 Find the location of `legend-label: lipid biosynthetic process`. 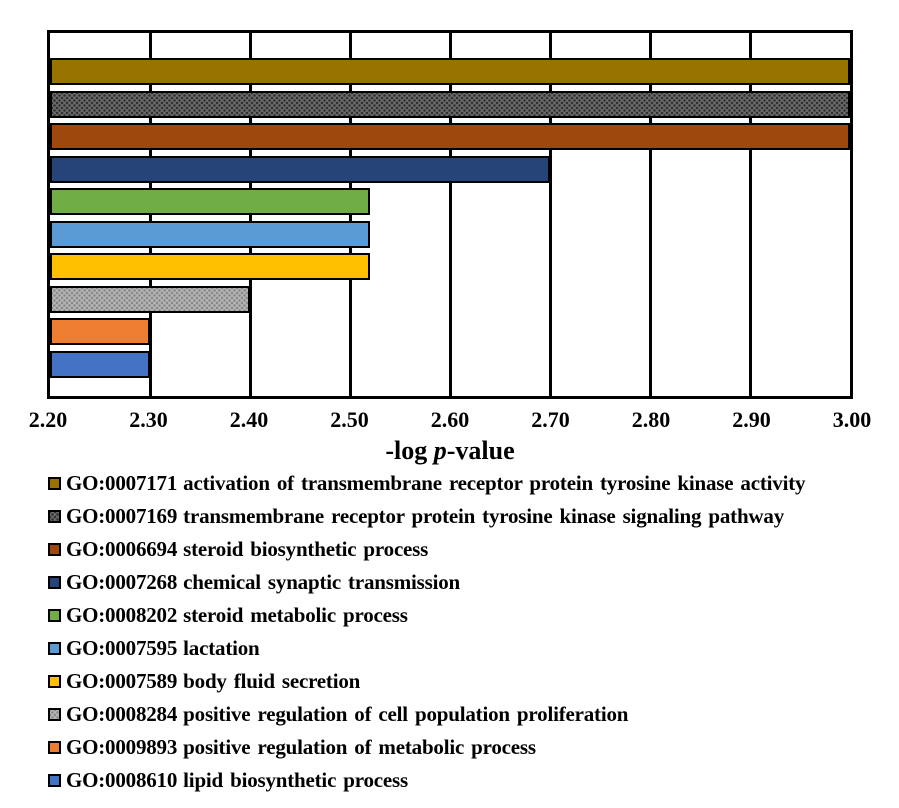

legend-label: lipid biosynthetic process is located at coordinates (295, 780).